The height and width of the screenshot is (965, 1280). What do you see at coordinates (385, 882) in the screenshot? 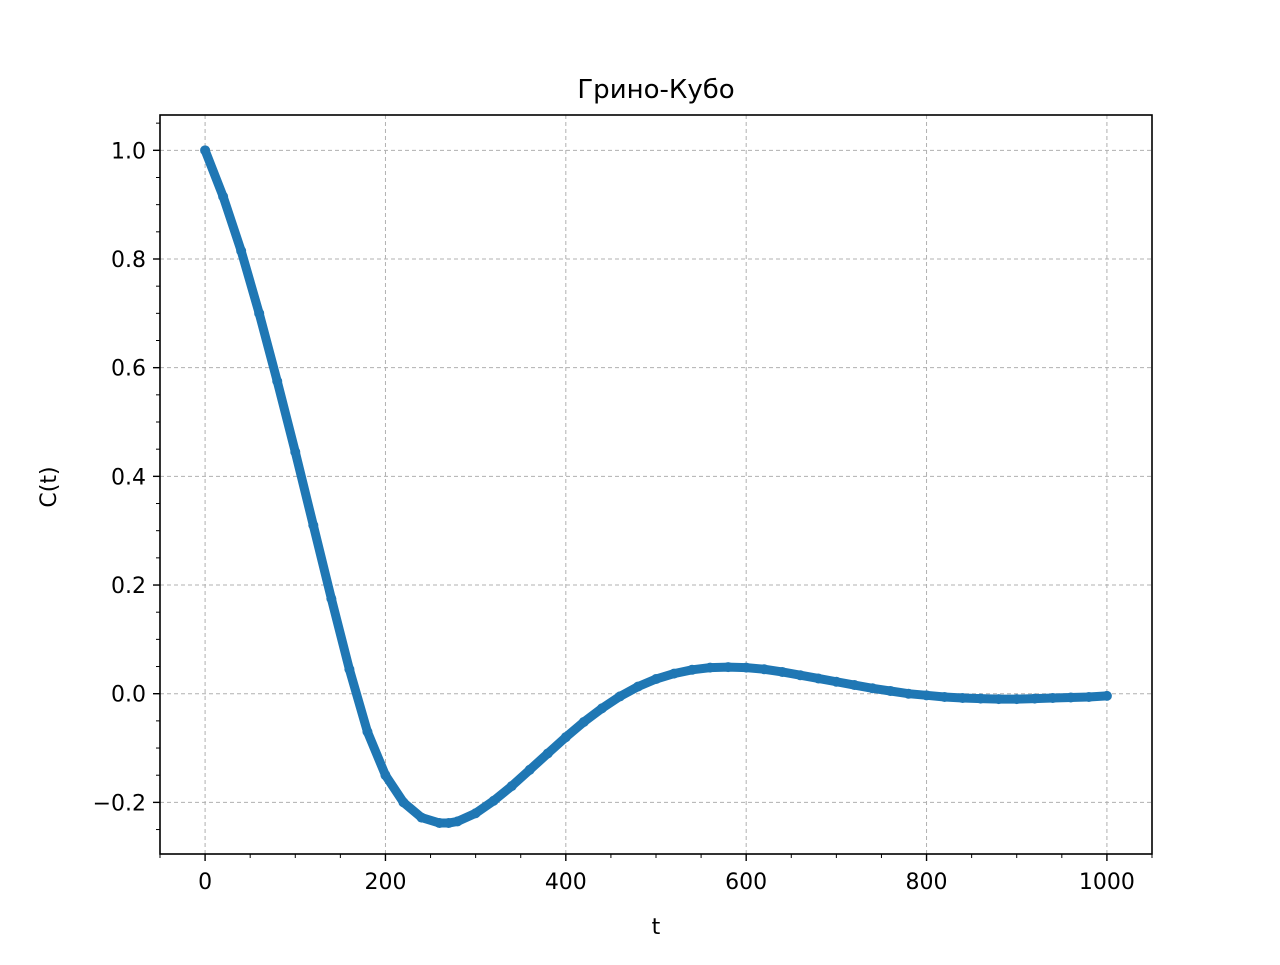
I see `x-tick-label: 200` at bounding box center [385, 882].